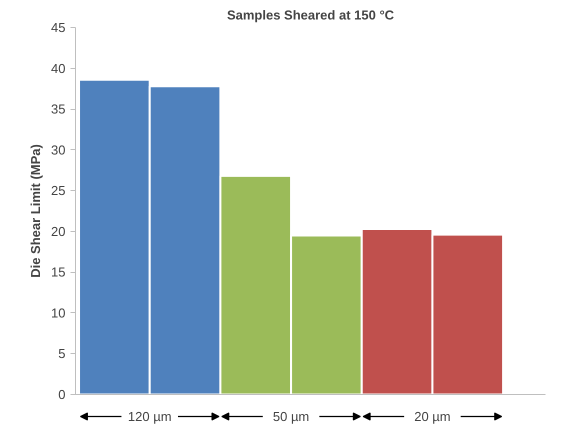 This screenshot has height=447, width=585. Describe the element at coordinates (291, 416) in the screenshot. I see `text: 50 µm` at that location.